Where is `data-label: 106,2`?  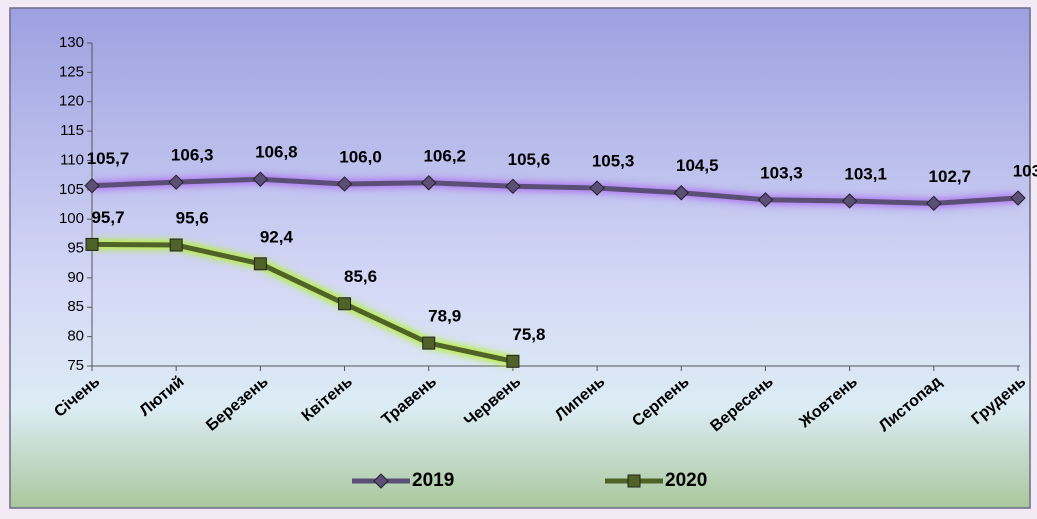 data-label: 106,2 is located at coordinates (444, 155).